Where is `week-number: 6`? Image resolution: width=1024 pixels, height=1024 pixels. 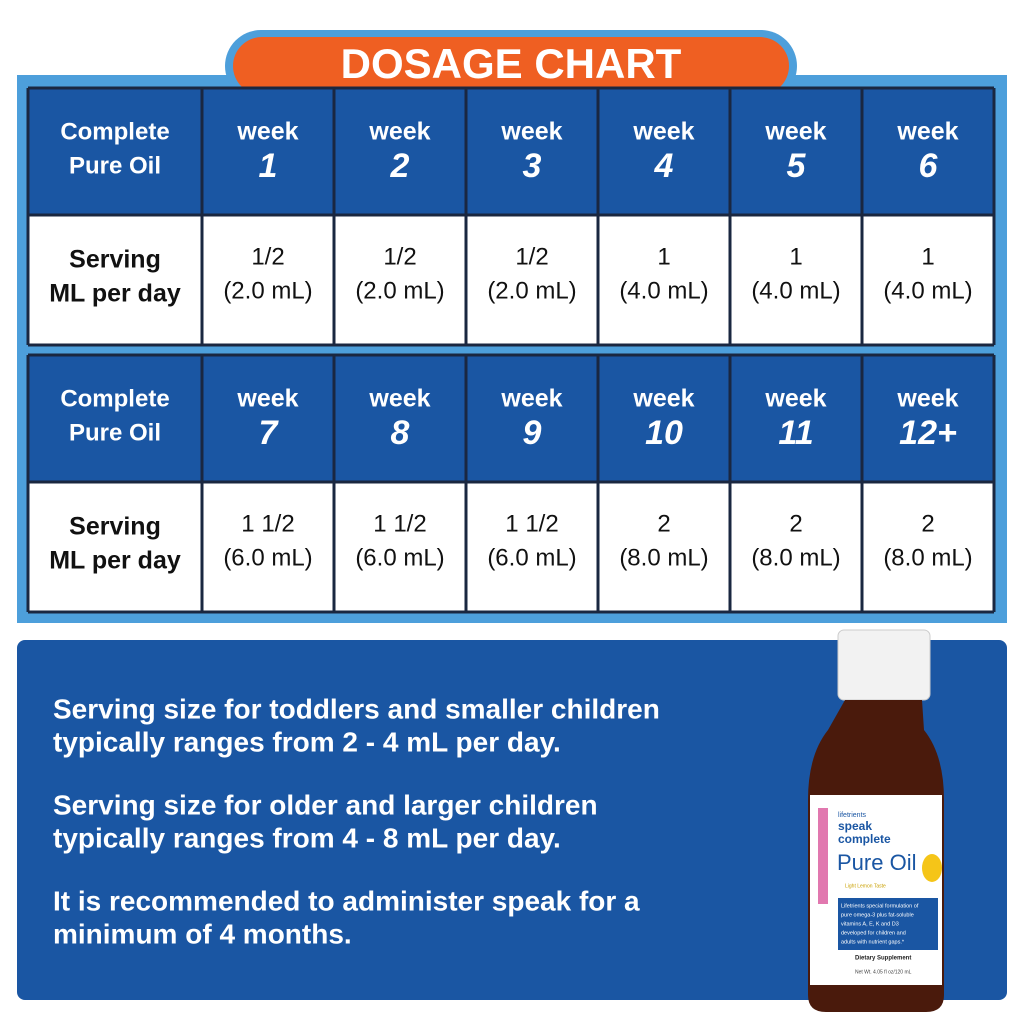
week-number: 6 is located at coordinates (929, 166).